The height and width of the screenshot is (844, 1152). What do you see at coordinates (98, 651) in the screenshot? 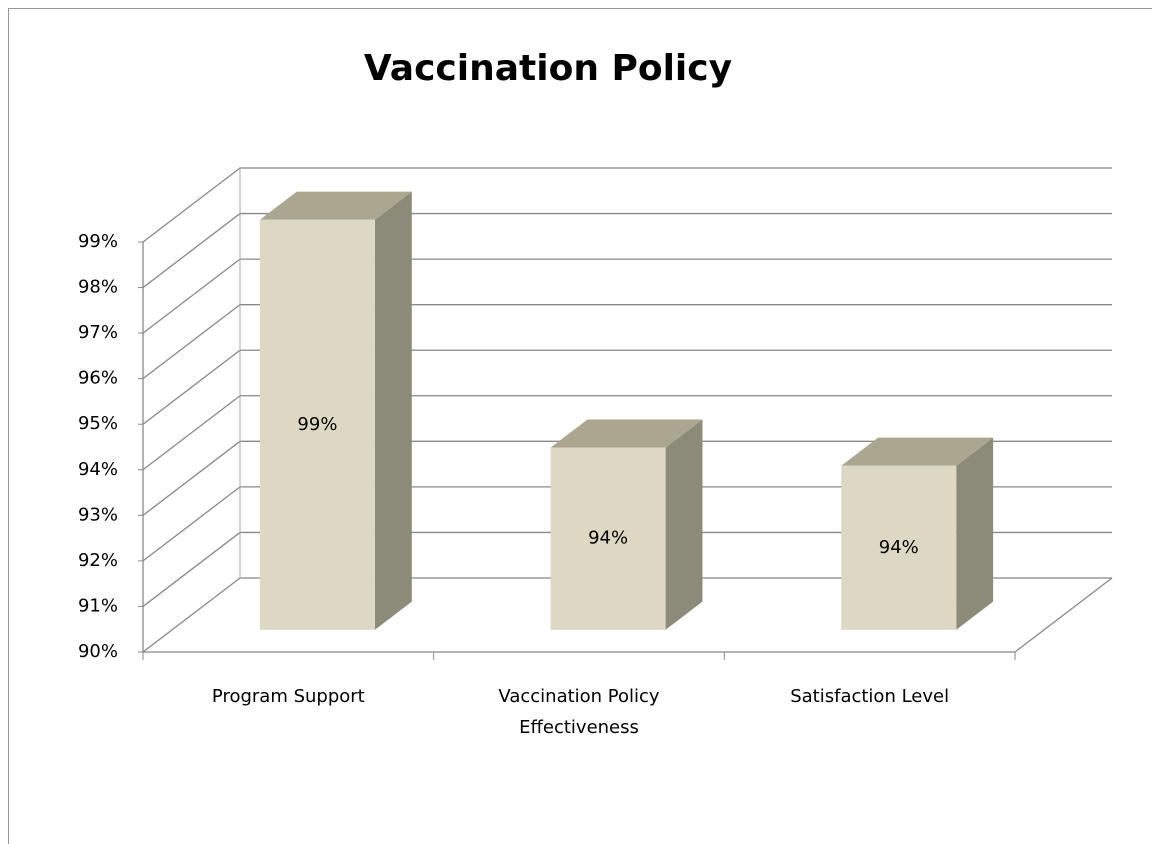
I see `y-tick-label: 90%` at bounding box center [98, 651].